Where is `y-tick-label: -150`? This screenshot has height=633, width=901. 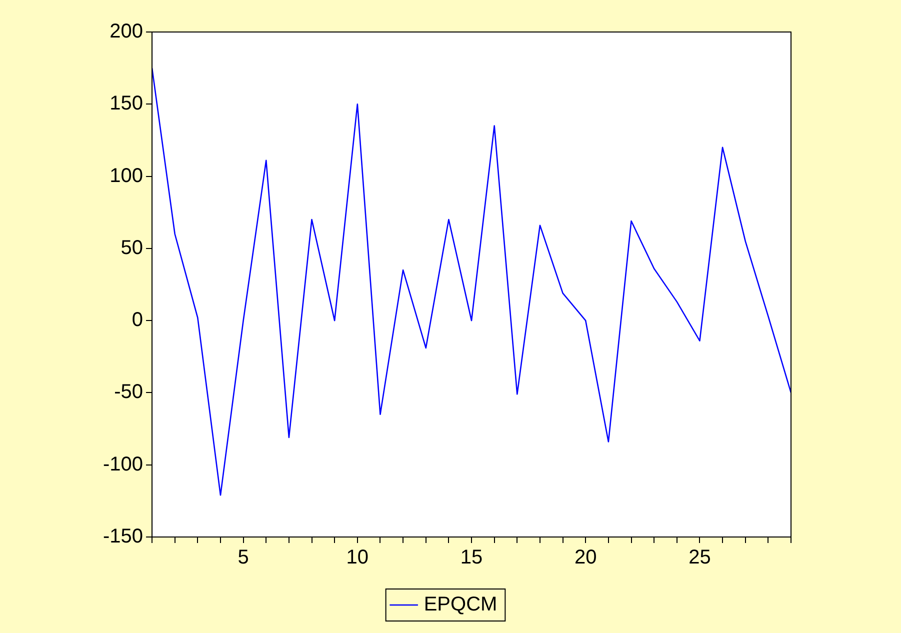 y-tick-label: -150 is located at coordinates (123, 537).